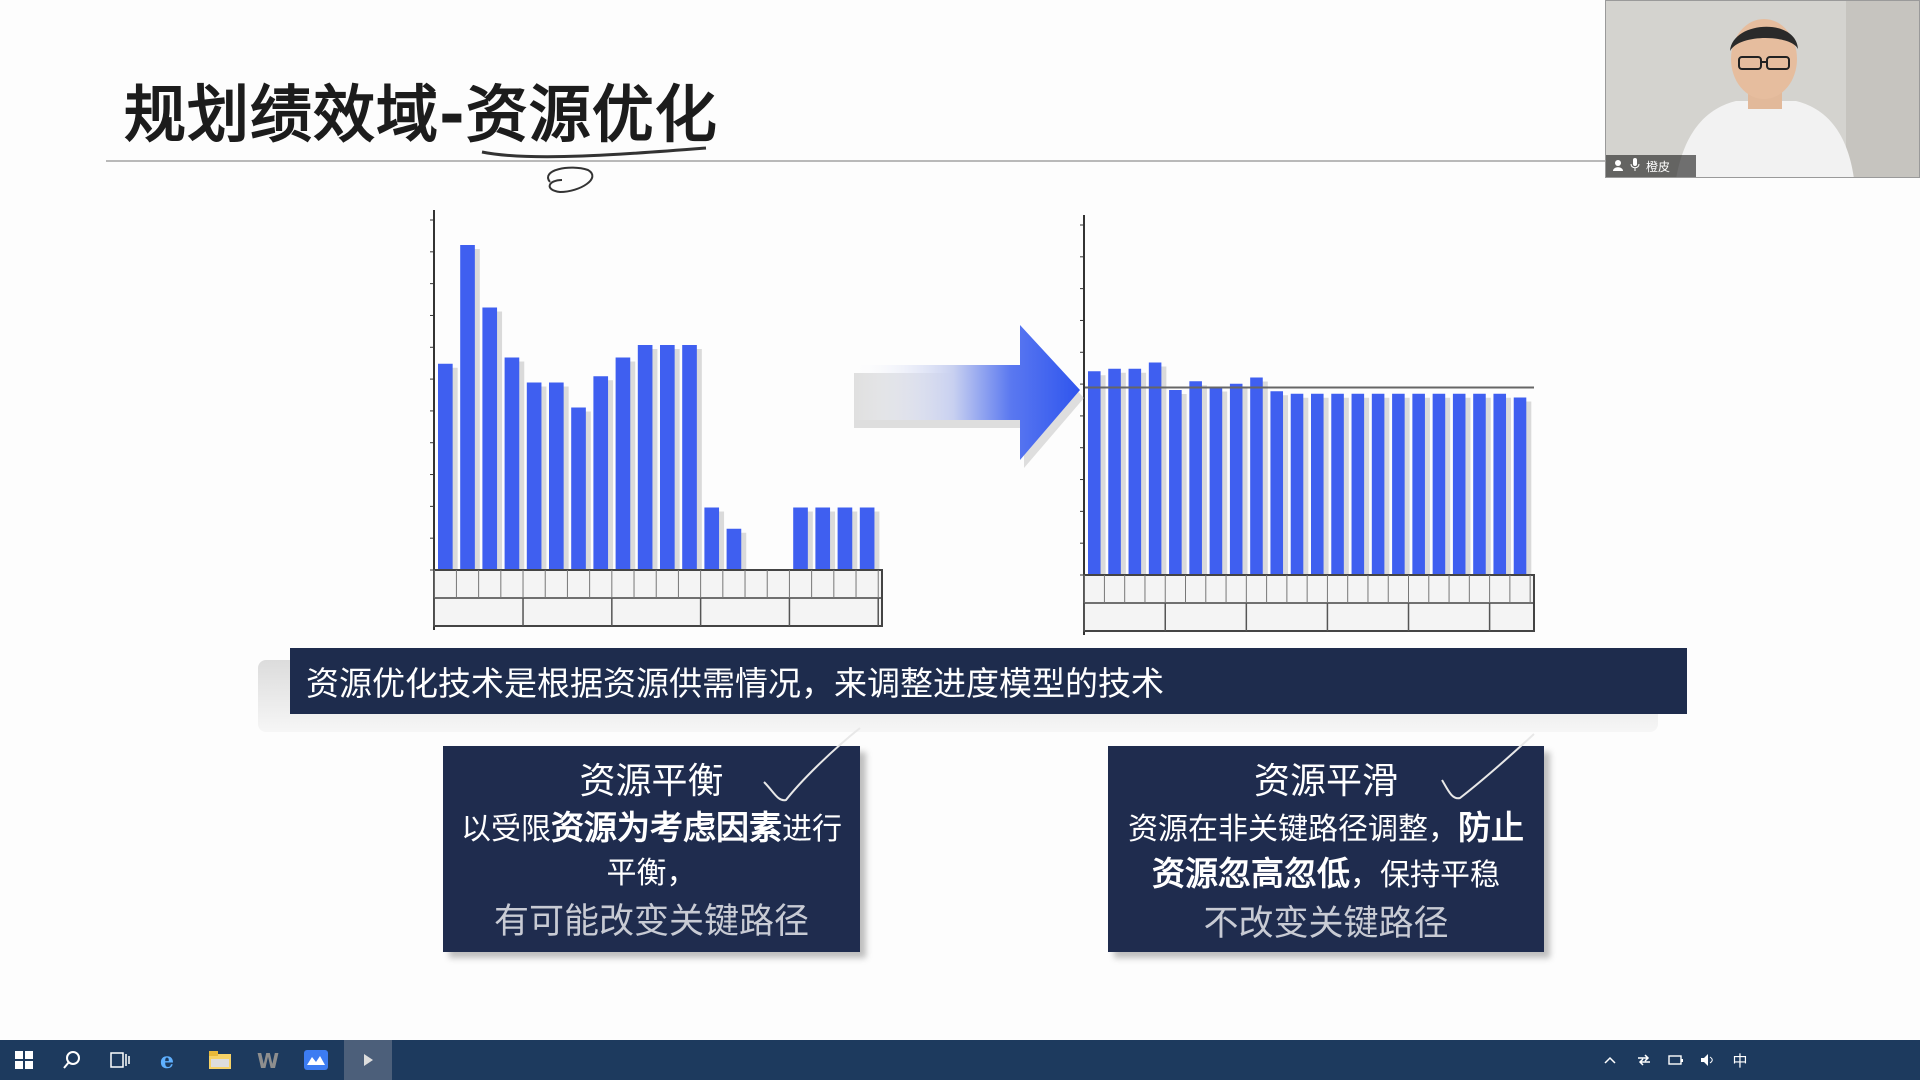  I want to click on edge-icon: e, so click(168, 1060).